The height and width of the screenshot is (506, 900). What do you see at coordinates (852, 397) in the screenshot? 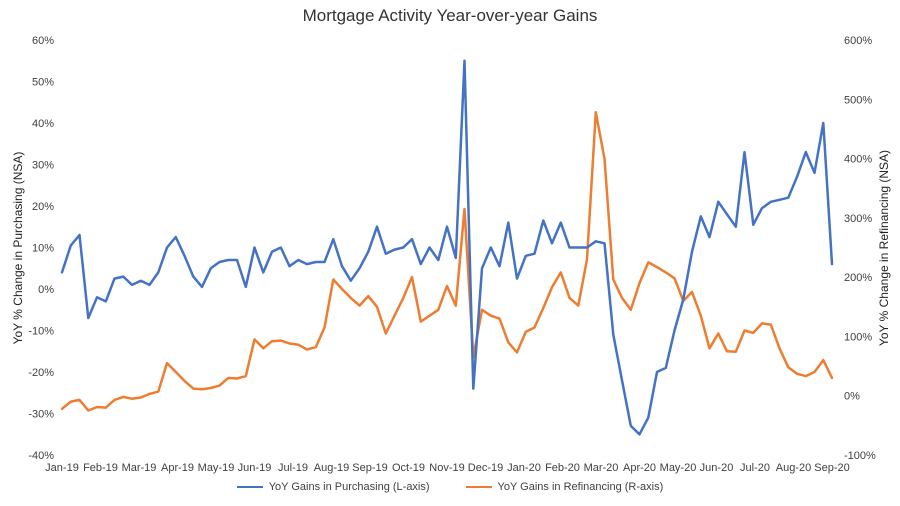
I see `y-right-tick-label: 0%` at bounding box center [852, 397].